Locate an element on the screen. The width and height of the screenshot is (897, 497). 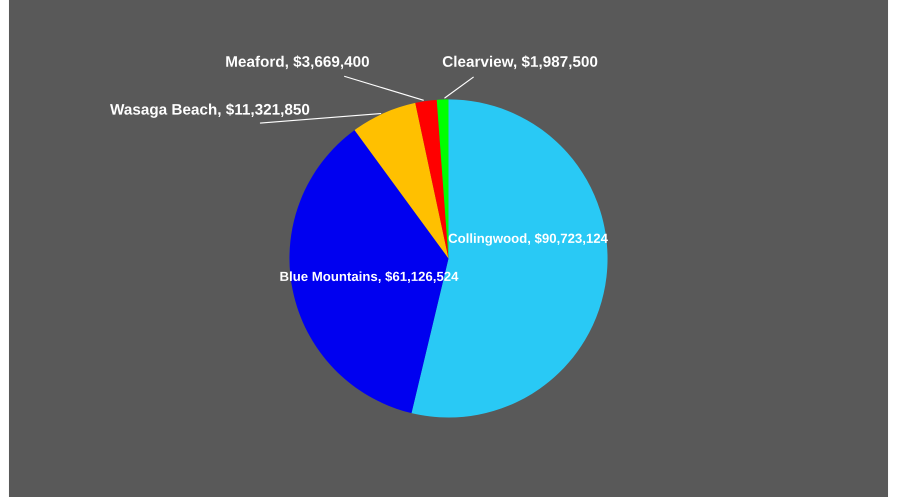
slice-label: Clearview, $1,987,500 is located at coordinates (520, 62).